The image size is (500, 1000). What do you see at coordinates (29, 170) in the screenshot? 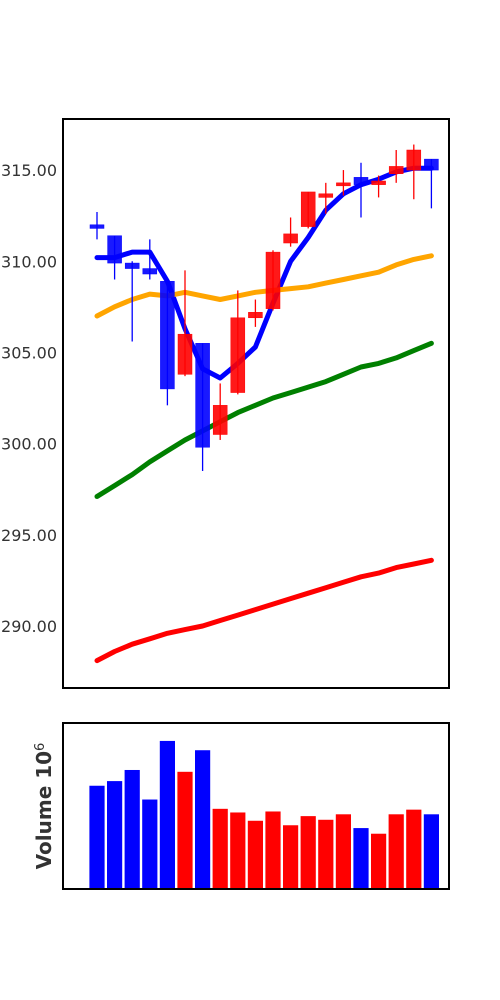
I see `price-tick-label: 315.00` at bounding box center [29, 170].